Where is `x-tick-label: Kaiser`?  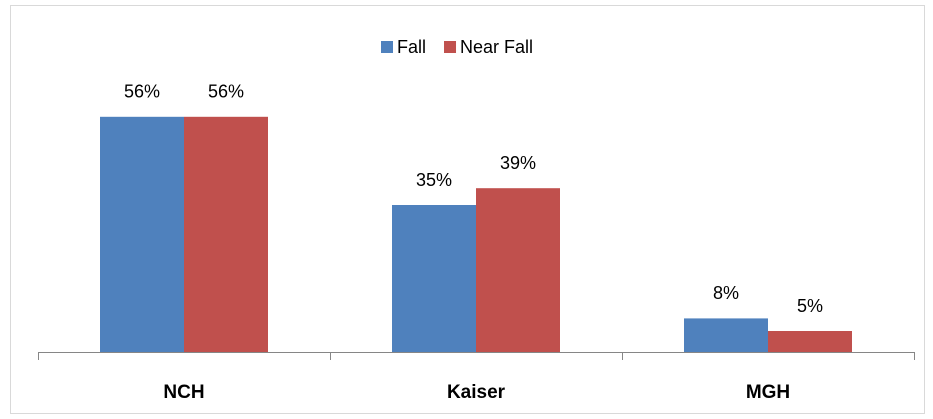 x-tick-label: Kaiser is located at coordinates (476, 392).